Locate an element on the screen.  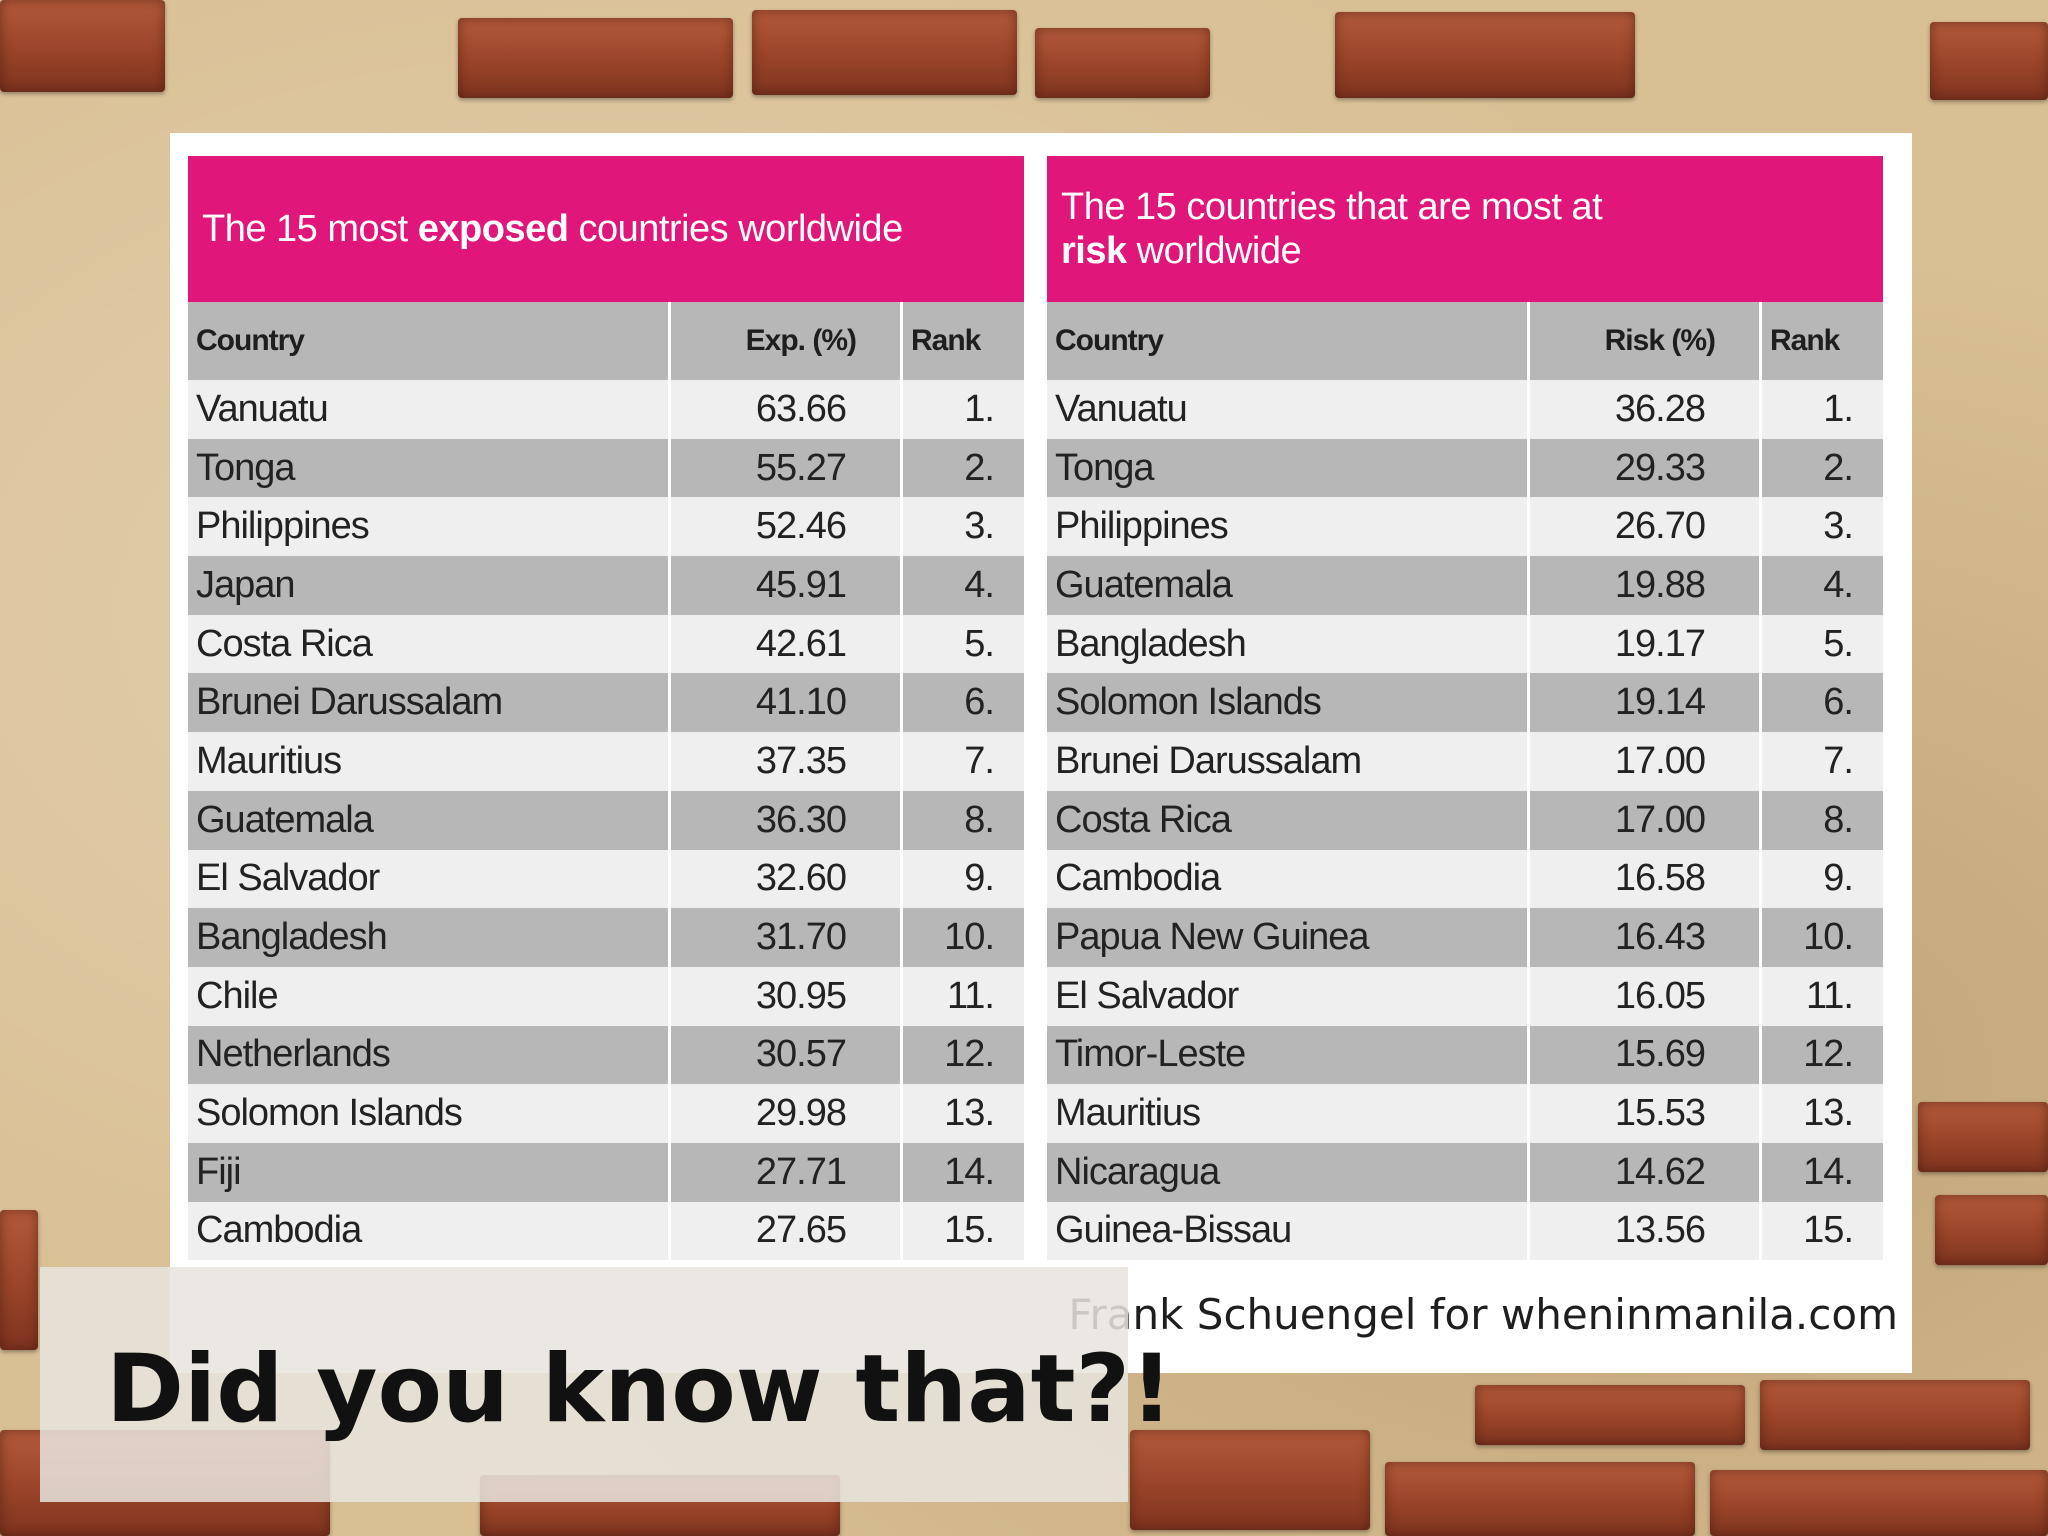
country-cell: Papua New Guinea is located at coordinates (1212, 937).